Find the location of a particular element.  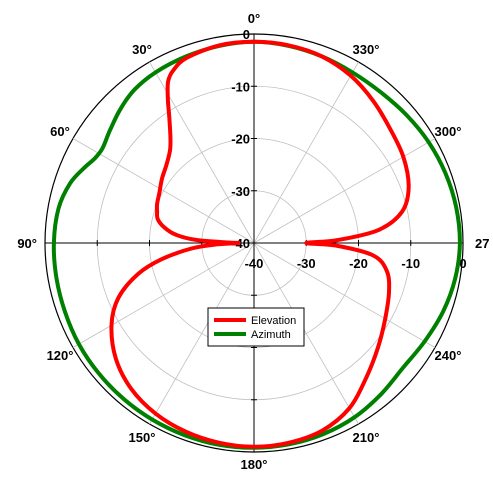

legend-box is located at coordinates (256, 327).